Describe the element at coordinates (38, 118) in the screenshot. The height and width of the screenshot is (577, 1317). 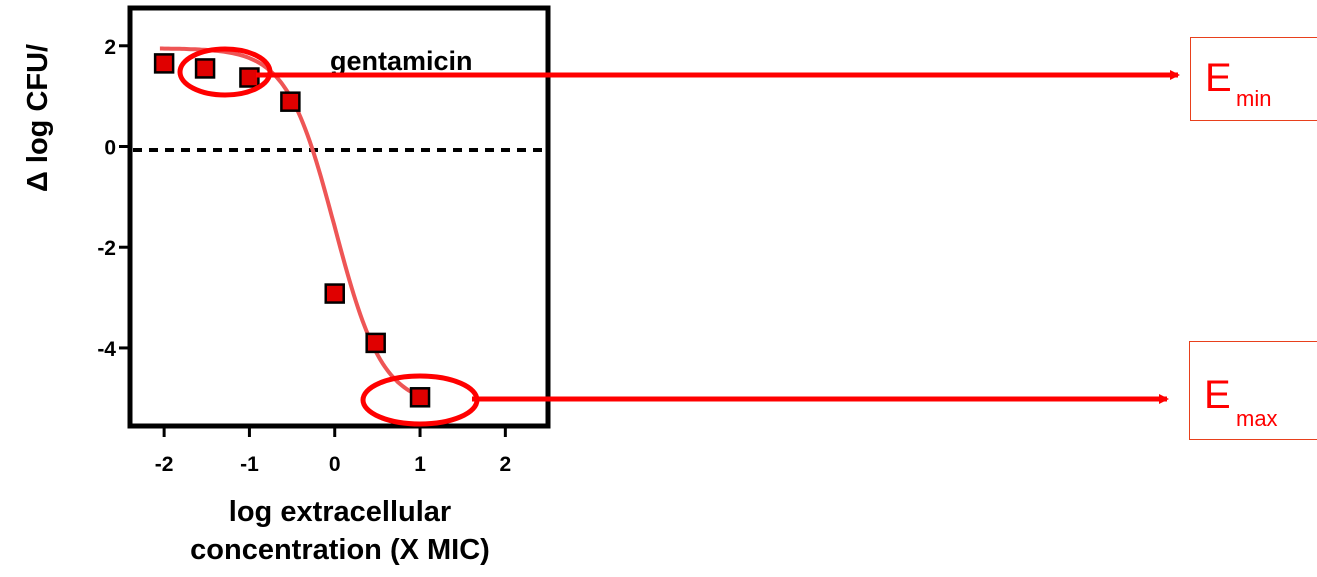
I see `y-axis-label: Δ log CFU/` at that location.